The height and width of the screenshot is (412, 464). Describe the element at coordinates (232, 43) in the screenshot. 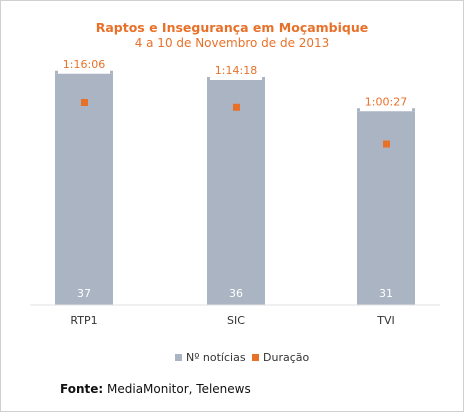

I see `chart-subtitle: 4 a 10 de Novembro de de 2013` at that location.